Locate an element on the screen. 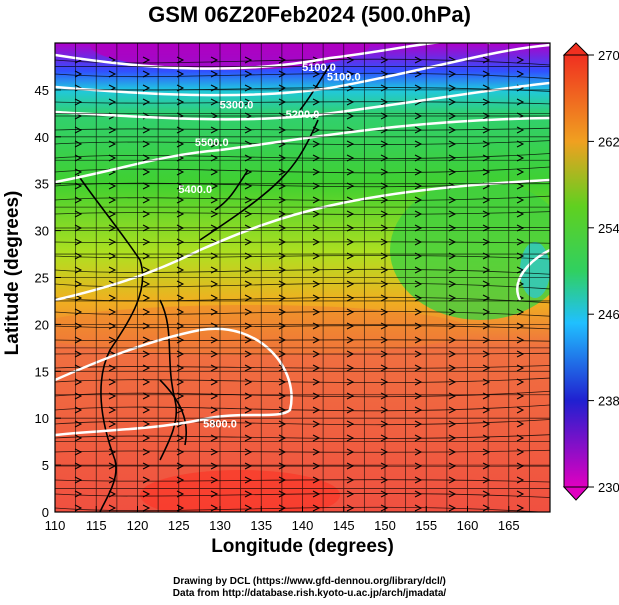 The height and width of the screenshot is (605, 619). x-tick-label: 155 is located at coordinates (426, 525).